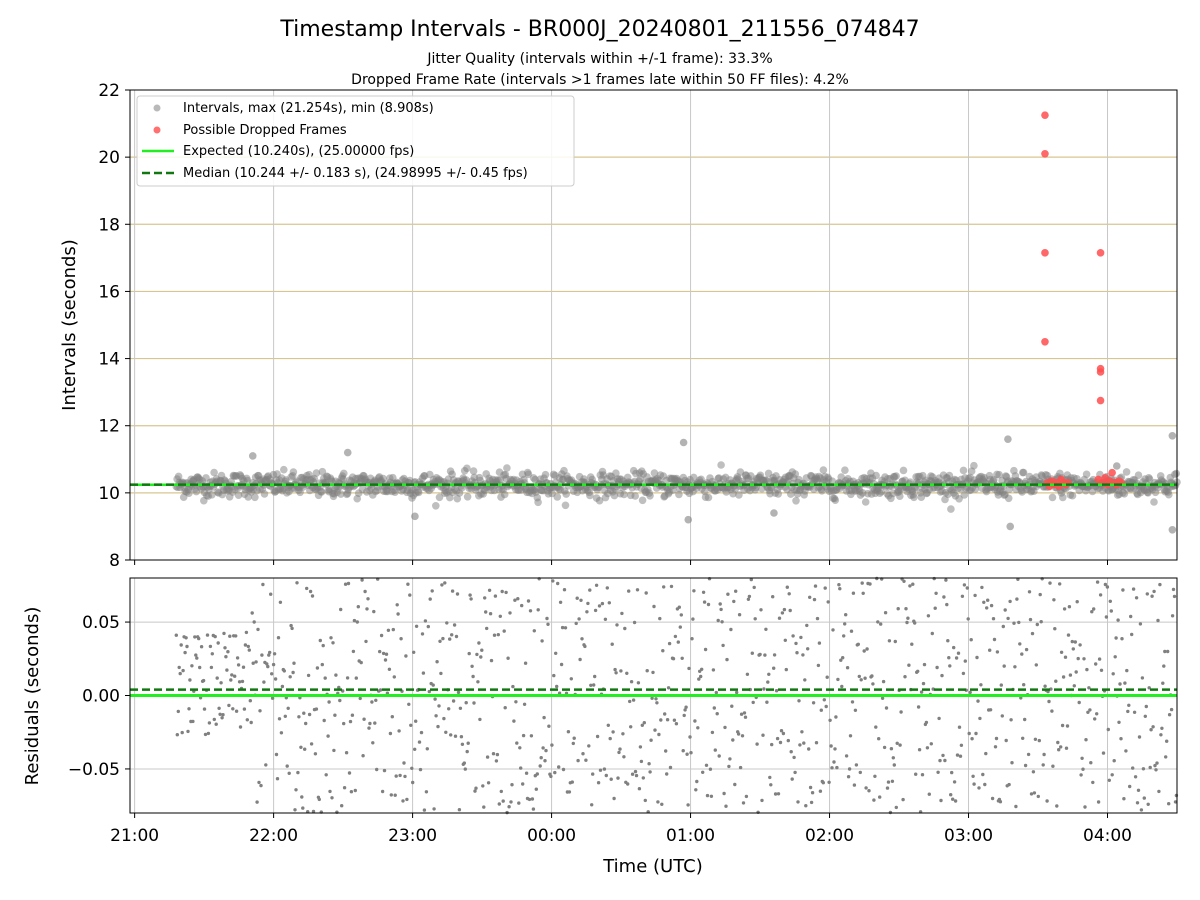  Describe the element at coordinates (690, 836) in the screenshot. I see `x-tick-label: 01:00` at that location.